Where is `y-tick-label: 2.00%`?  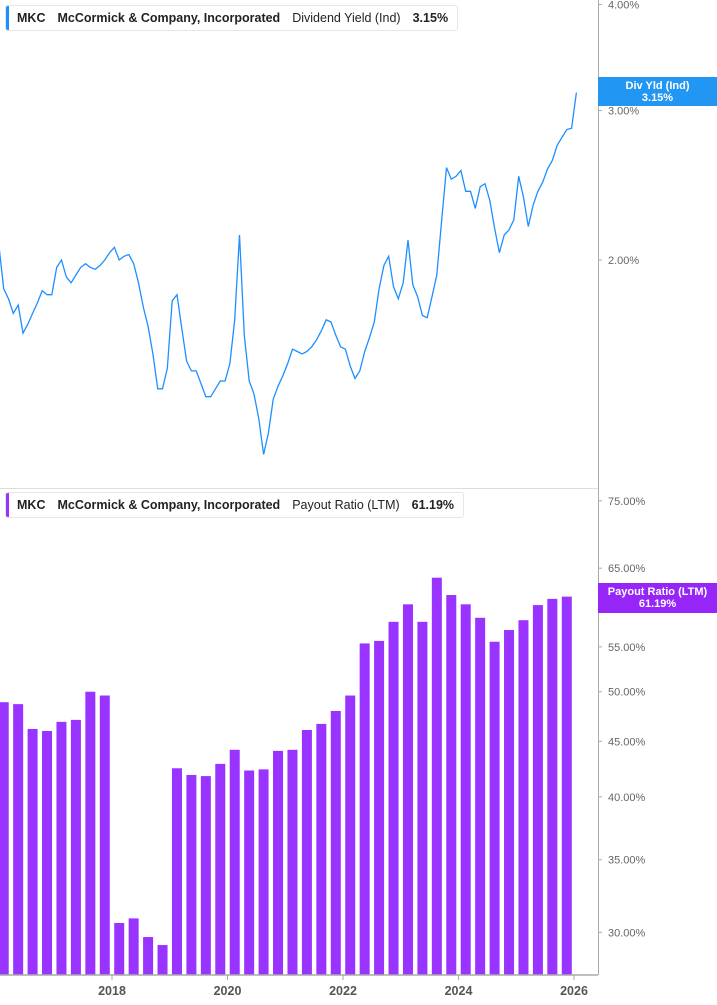 y-tick-label: 2.00% is located at coordinates (623, 261).